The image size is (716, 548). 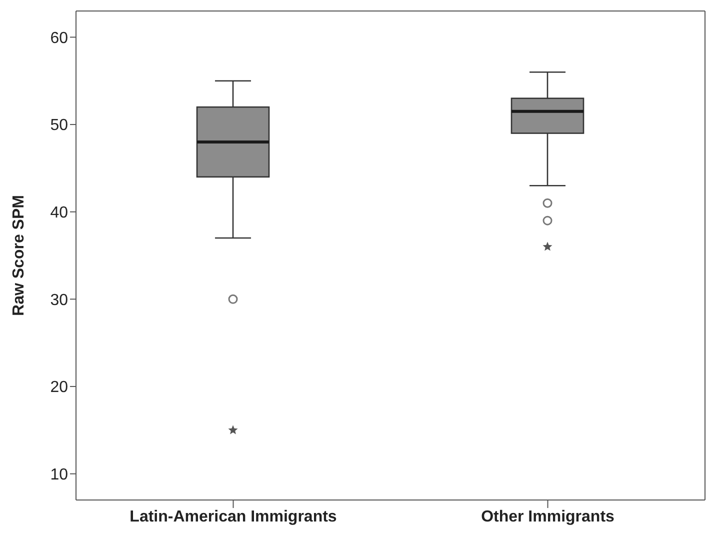 What do you see at coordinates (59, 475) in the screenshot?
I see `y-tick-label: 10` at bounding box center [59, 475].